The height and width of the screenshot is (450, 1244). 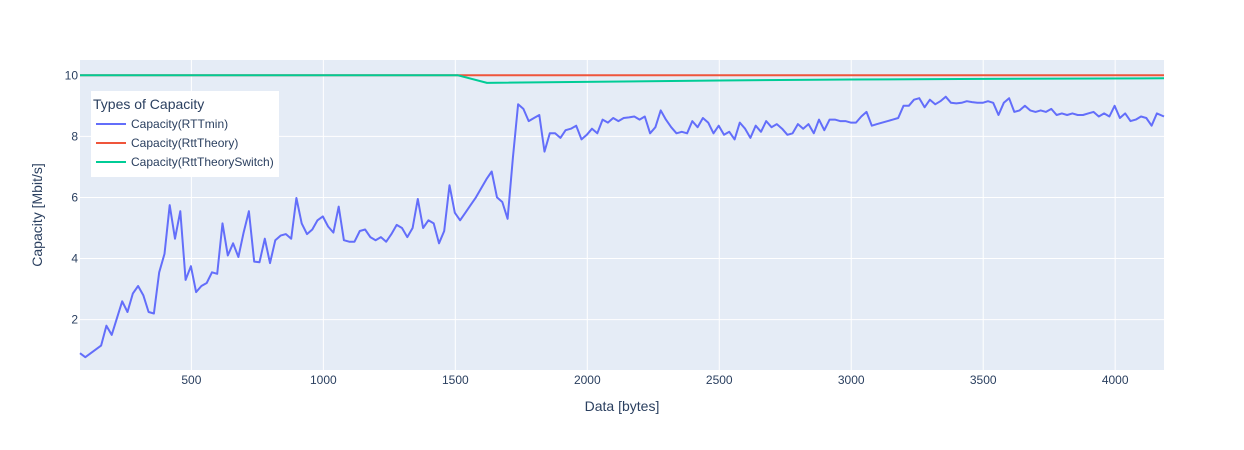 I want to click on legend-label-rtttheoryswitch: Capacity(RttTheorySwitch), so click(x=202, y=162).